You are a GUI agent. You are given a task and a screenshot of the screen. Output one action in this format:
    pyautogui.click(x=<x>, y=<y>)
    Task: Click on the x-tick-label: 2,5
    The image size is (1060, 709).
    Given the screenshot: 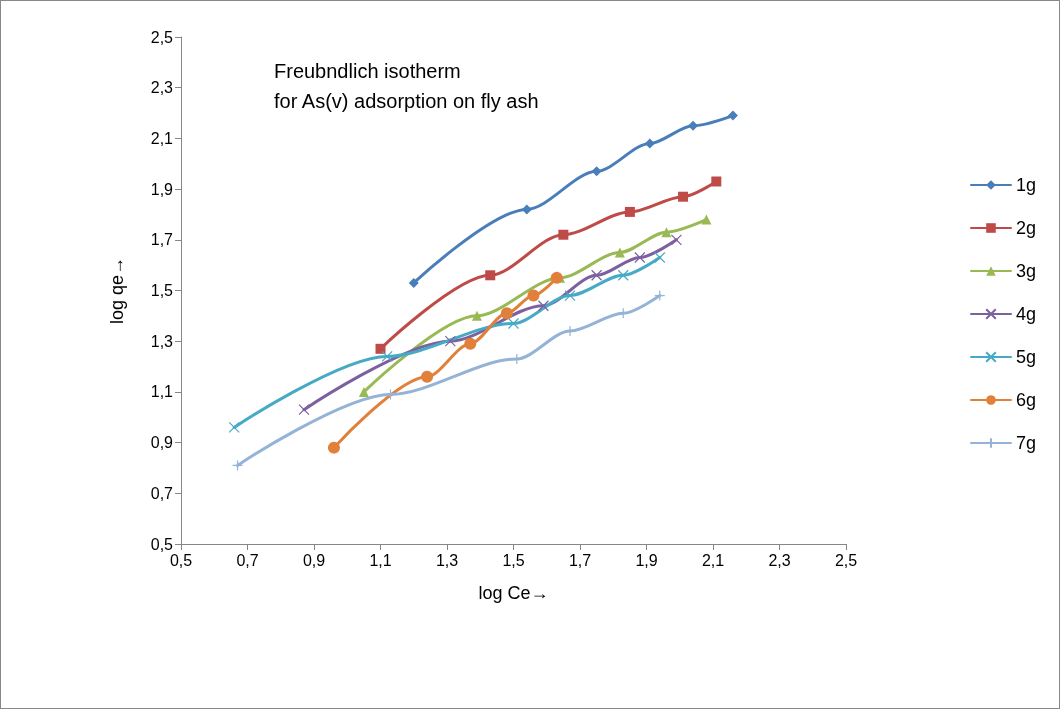 What is the action you would take?
    pyautogui.click(x=846, y=560)
    